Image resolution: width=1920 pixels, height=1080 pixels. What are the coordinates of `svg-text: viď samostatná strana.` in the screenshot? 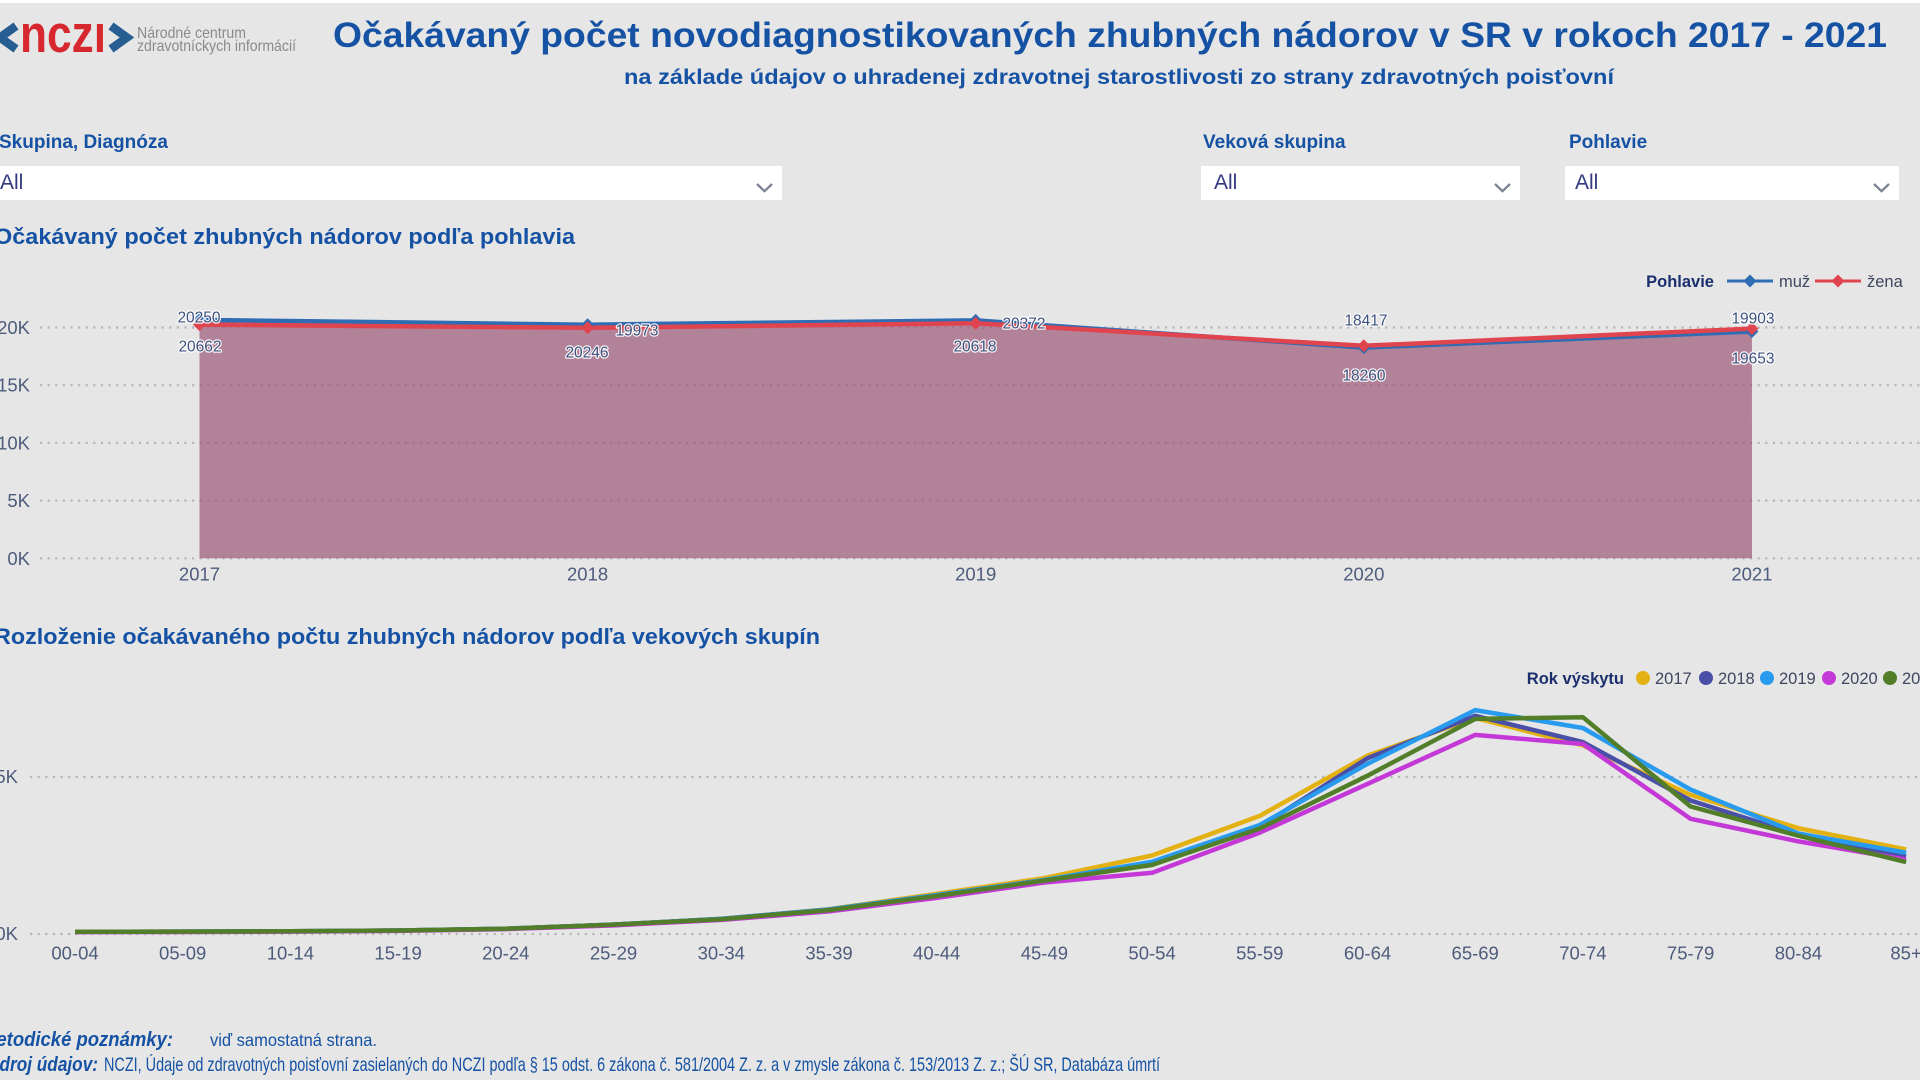 It's located at (293, 1040).